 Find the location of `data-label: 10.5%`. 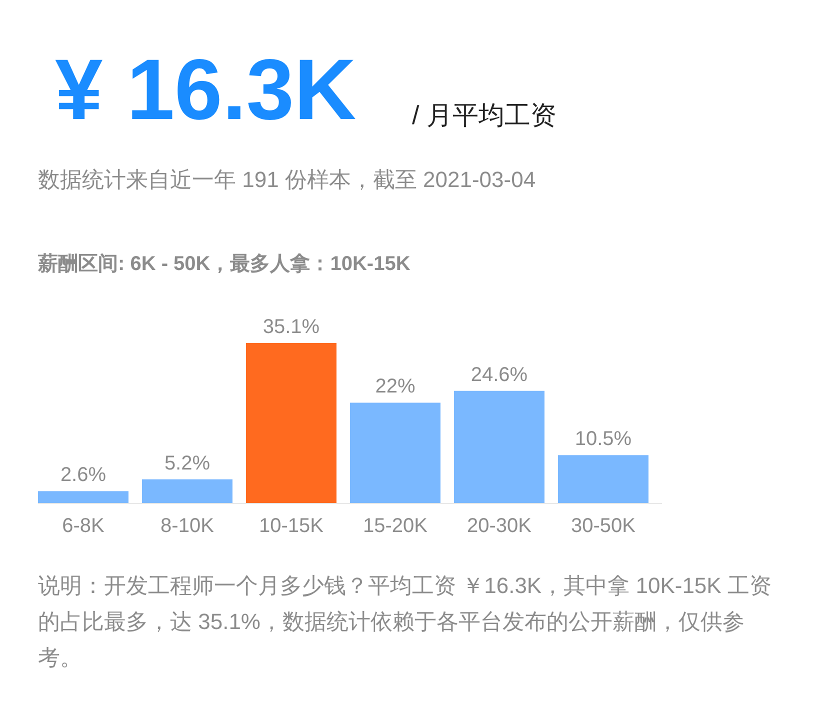

data-label: 10.5% is located at coordinates (603, 439).